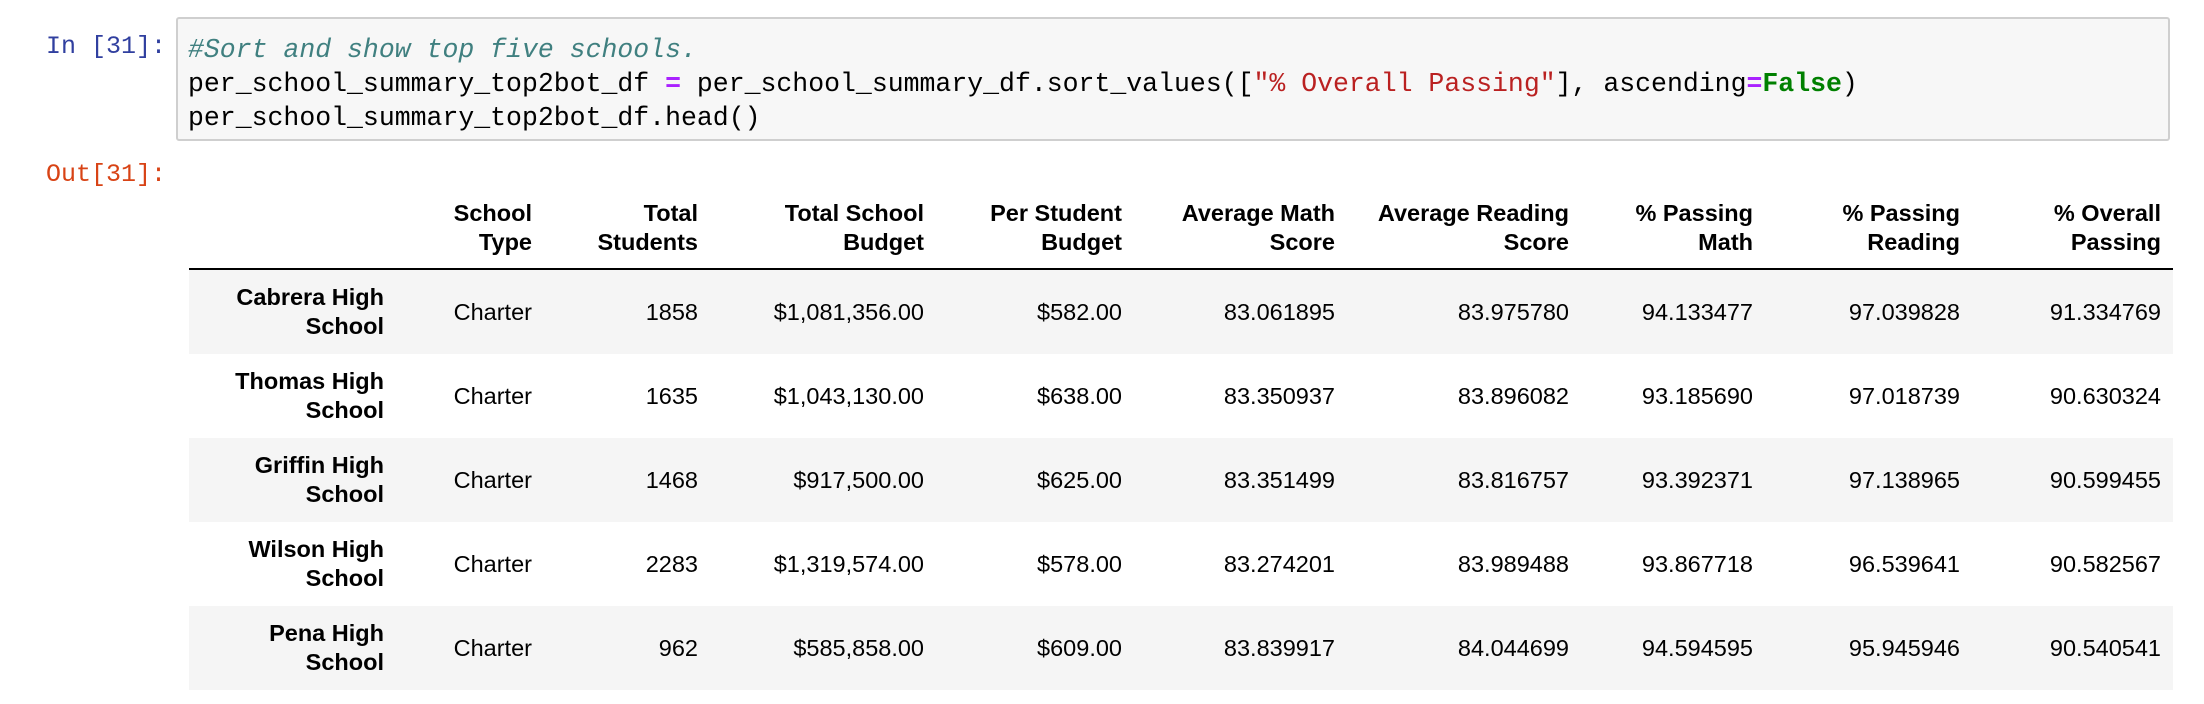  What do you see at coordinates (2105, 563) in the screenshot?
I see `table-cell: 90.582567` at bounding box center [2105, 563].